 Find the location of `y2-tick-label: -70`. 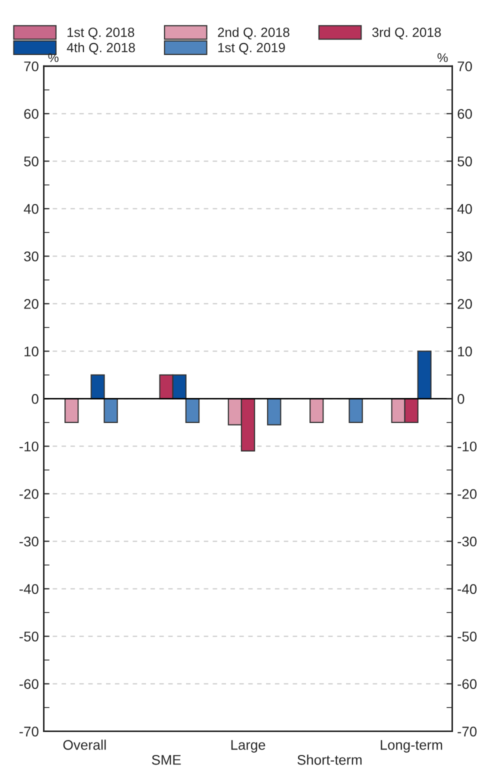

y2-tick-label: -70 is located at coordinates (467, 731).